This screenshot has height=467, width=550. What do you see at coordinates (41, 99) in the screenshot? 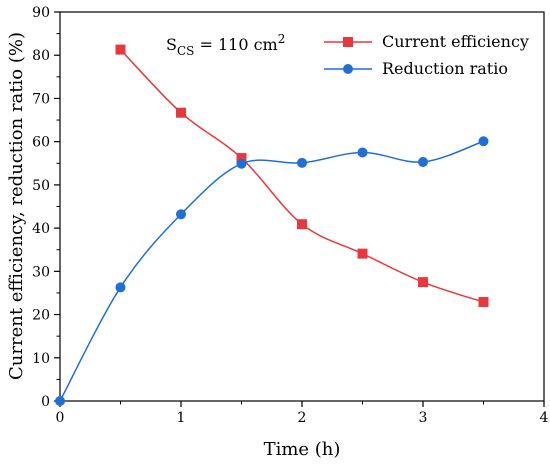
I see `y-tick-label: 70` at bounding box center [41, 99].